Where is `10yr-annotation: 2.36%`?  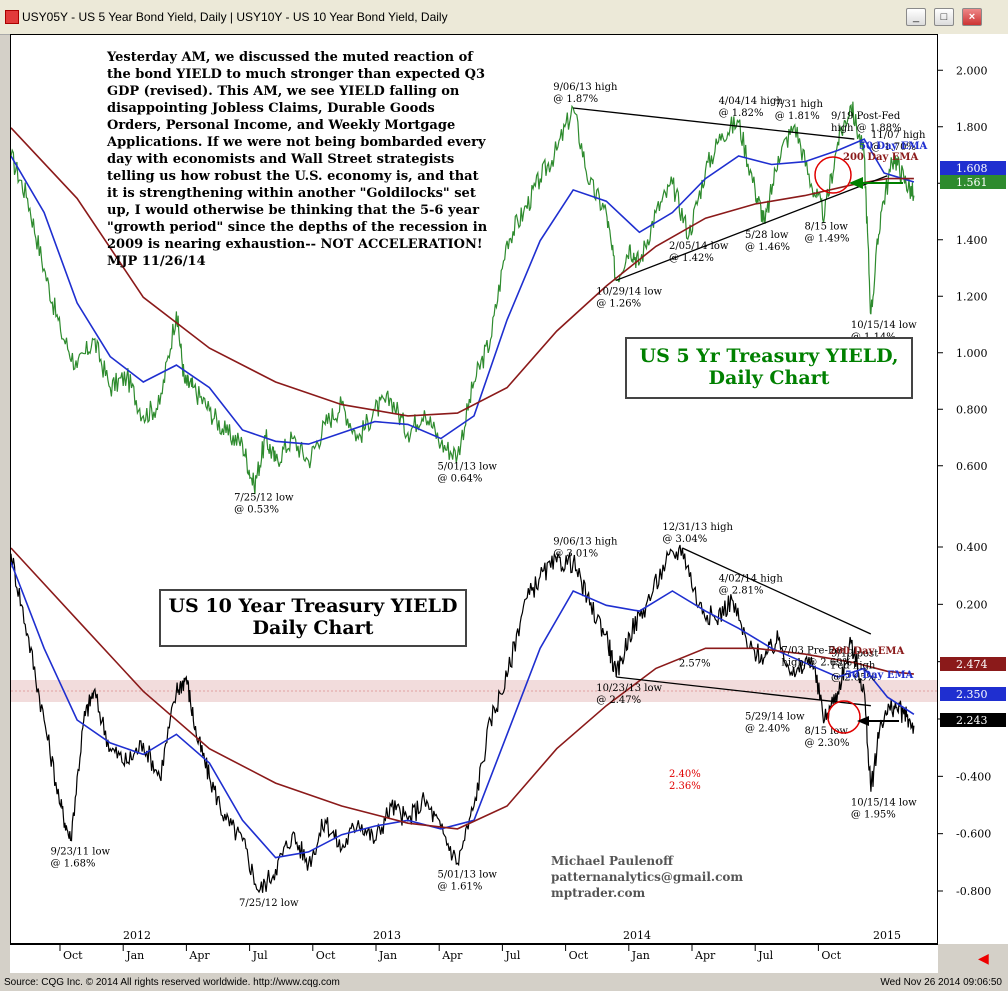
10yr-annotation: 2.36% is located at coordinates (685, 786).